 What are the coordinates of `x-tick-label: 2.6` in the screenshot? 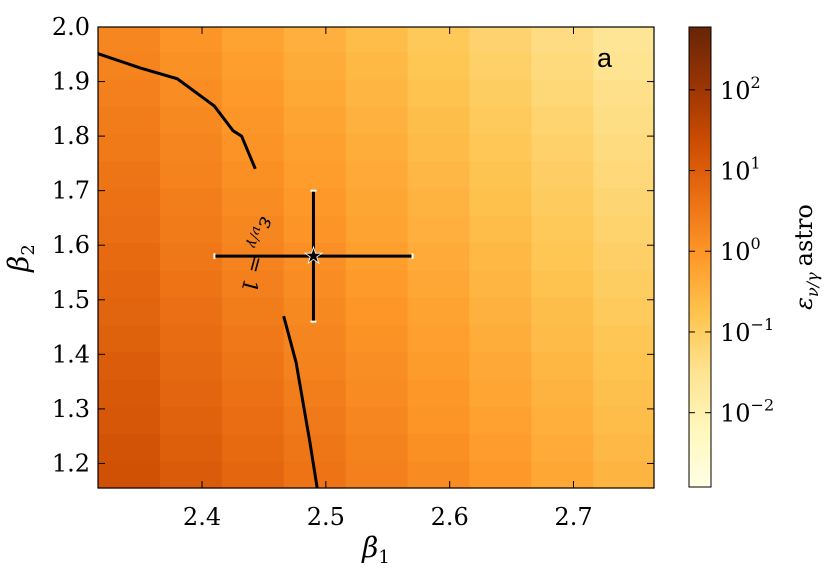 It's located at (450, 517).